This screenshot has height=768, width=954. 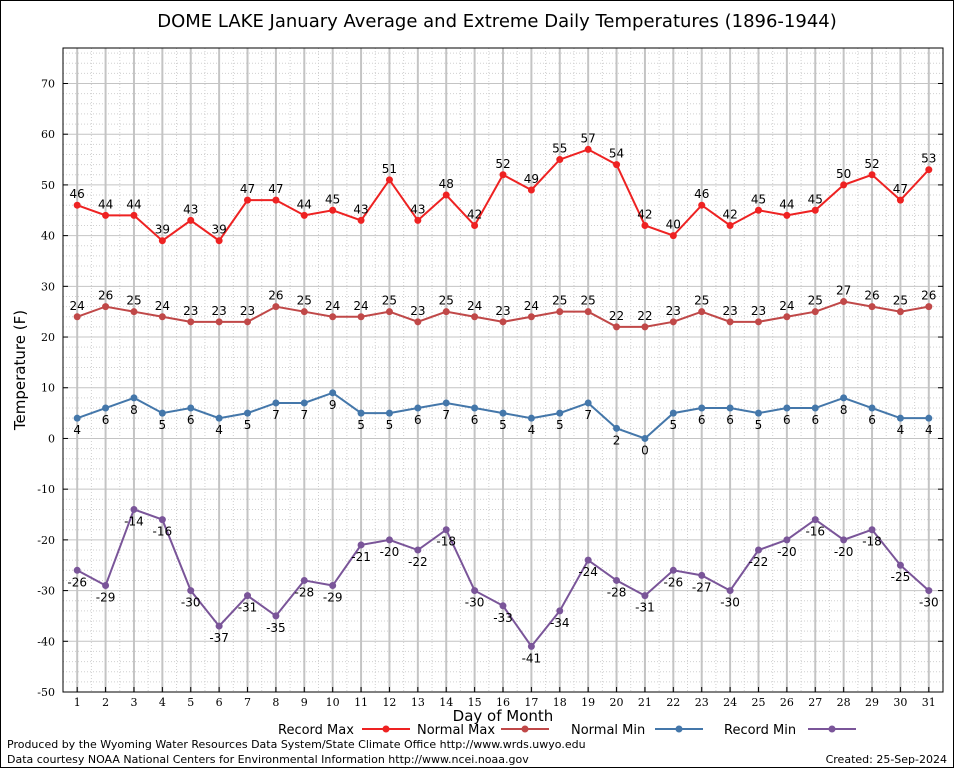 I want to click on data-label: 39, so click(x=218, y=230).